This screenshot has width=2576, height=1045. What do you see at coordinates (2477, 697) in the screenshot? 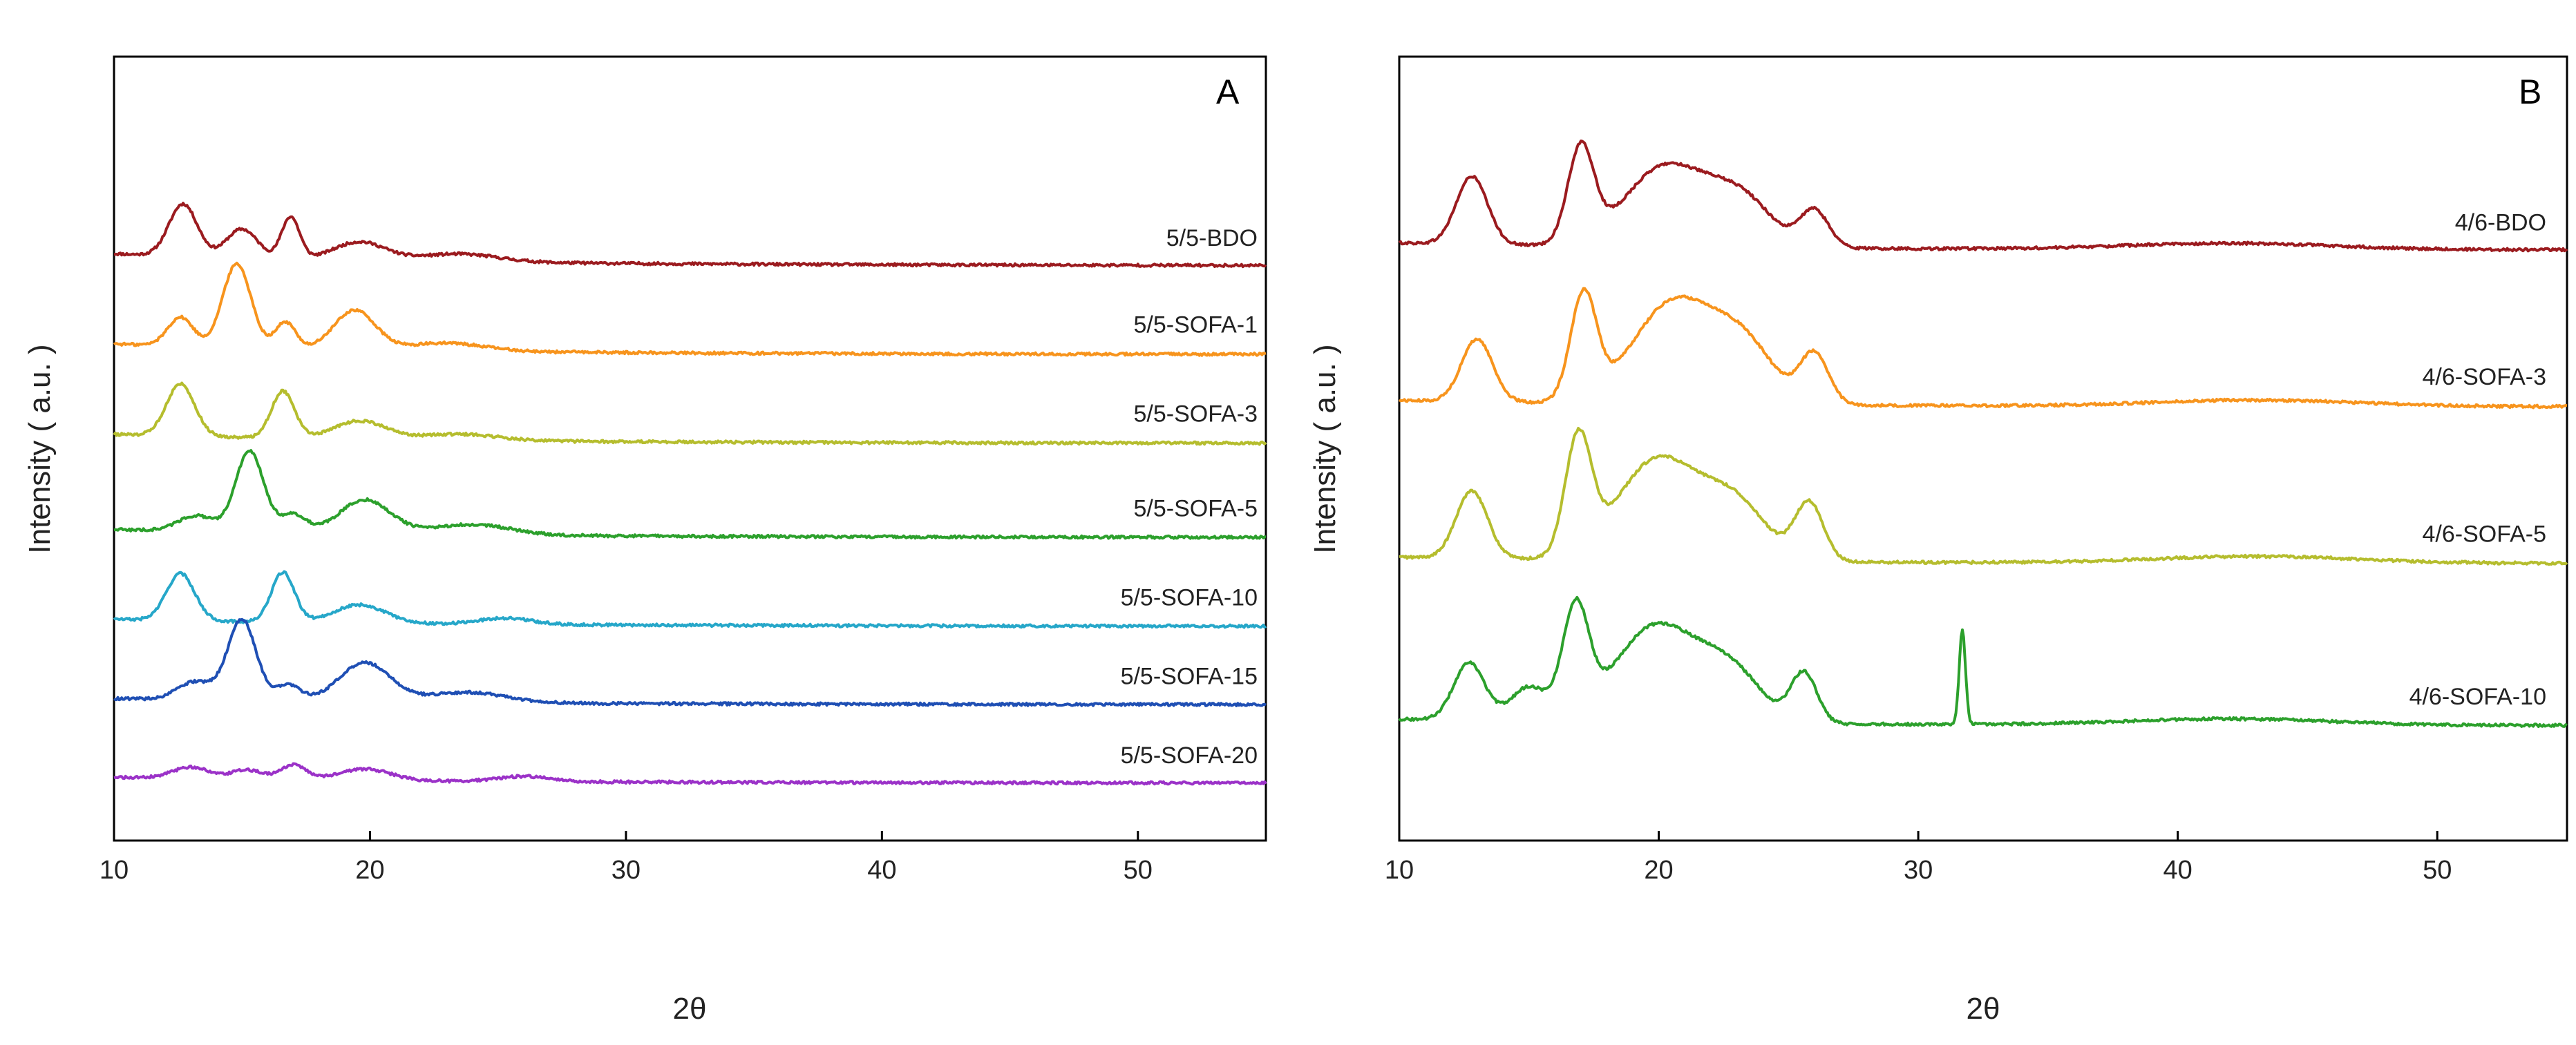
I see `series-label: 4/6-SOFA-10` at bounding box center [2477, 697].